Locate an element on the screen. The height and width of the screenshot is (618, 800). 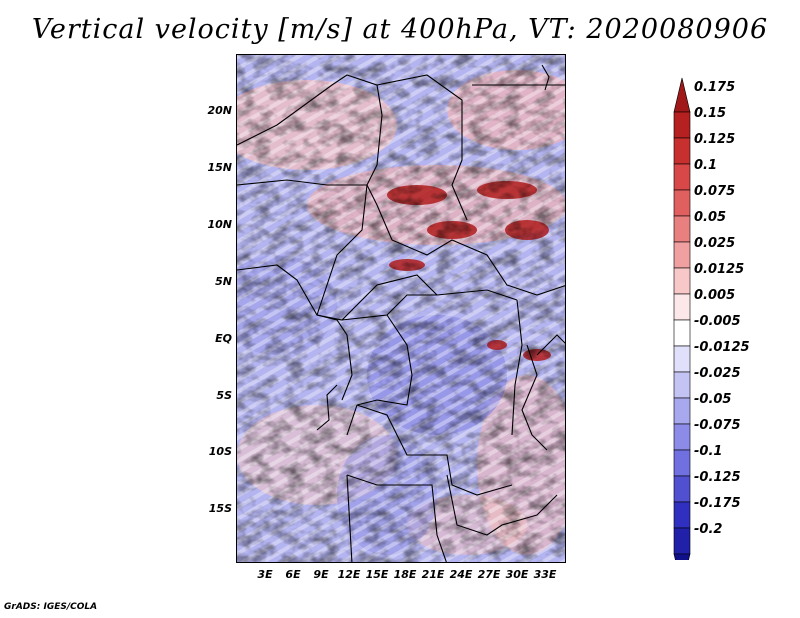
lat-label-5n: 5N is located at coordinates (223, 281).